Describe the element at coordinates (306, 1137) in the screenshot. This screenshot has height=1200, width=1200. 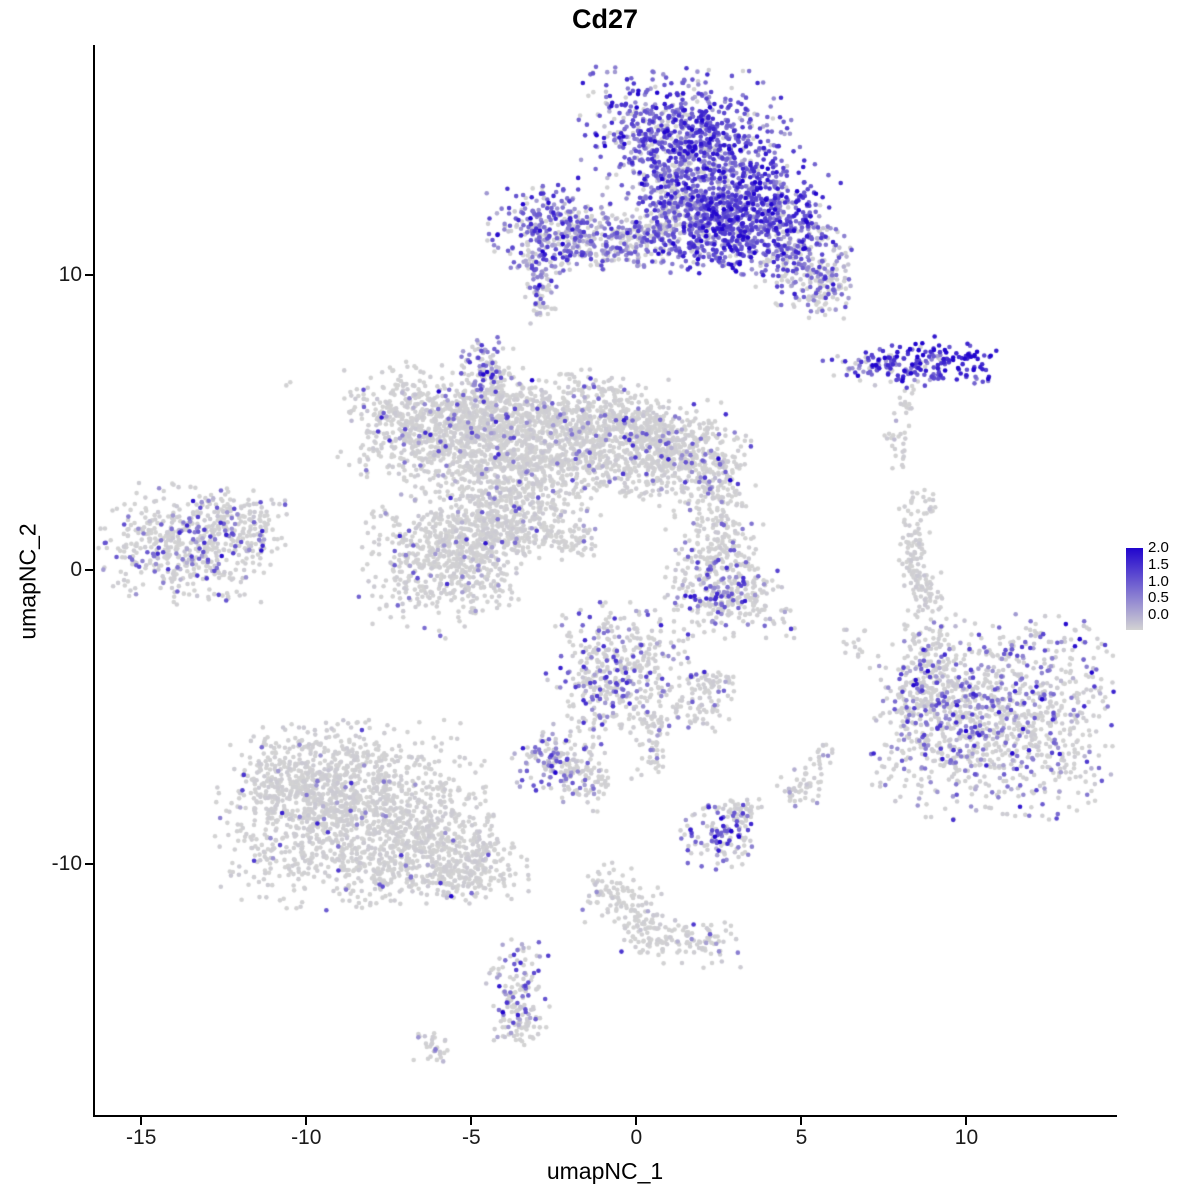
I see `x-tick-label: -10` at that location.